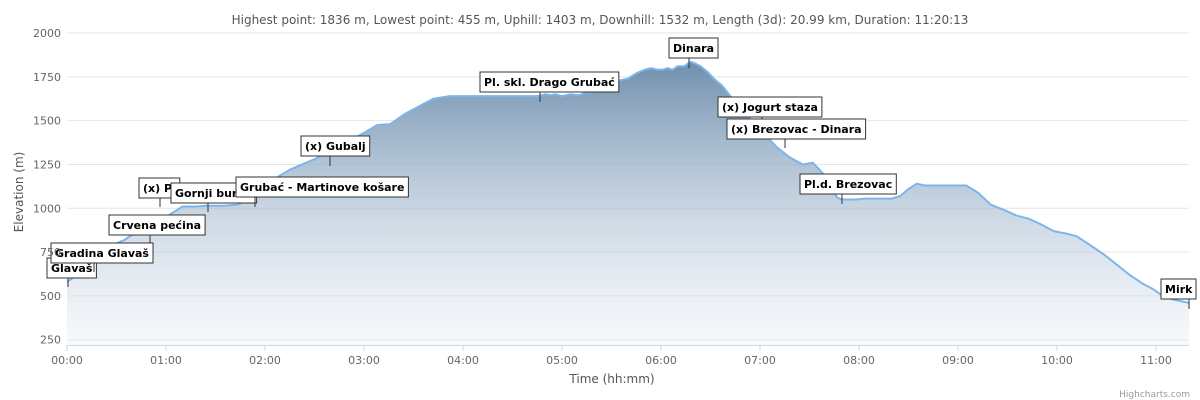  Describe the element at coordinates (47, 164) in the screenshot. I see `y-tick-label: 1250` at that location.